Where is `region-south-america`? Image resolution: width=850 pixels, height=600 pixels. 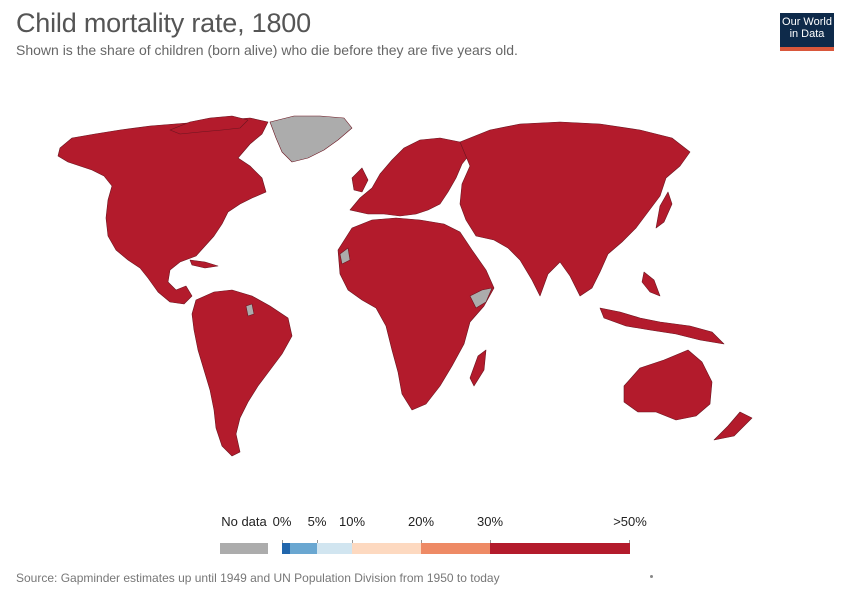
region-south-america is located at coordinates (242, 373).